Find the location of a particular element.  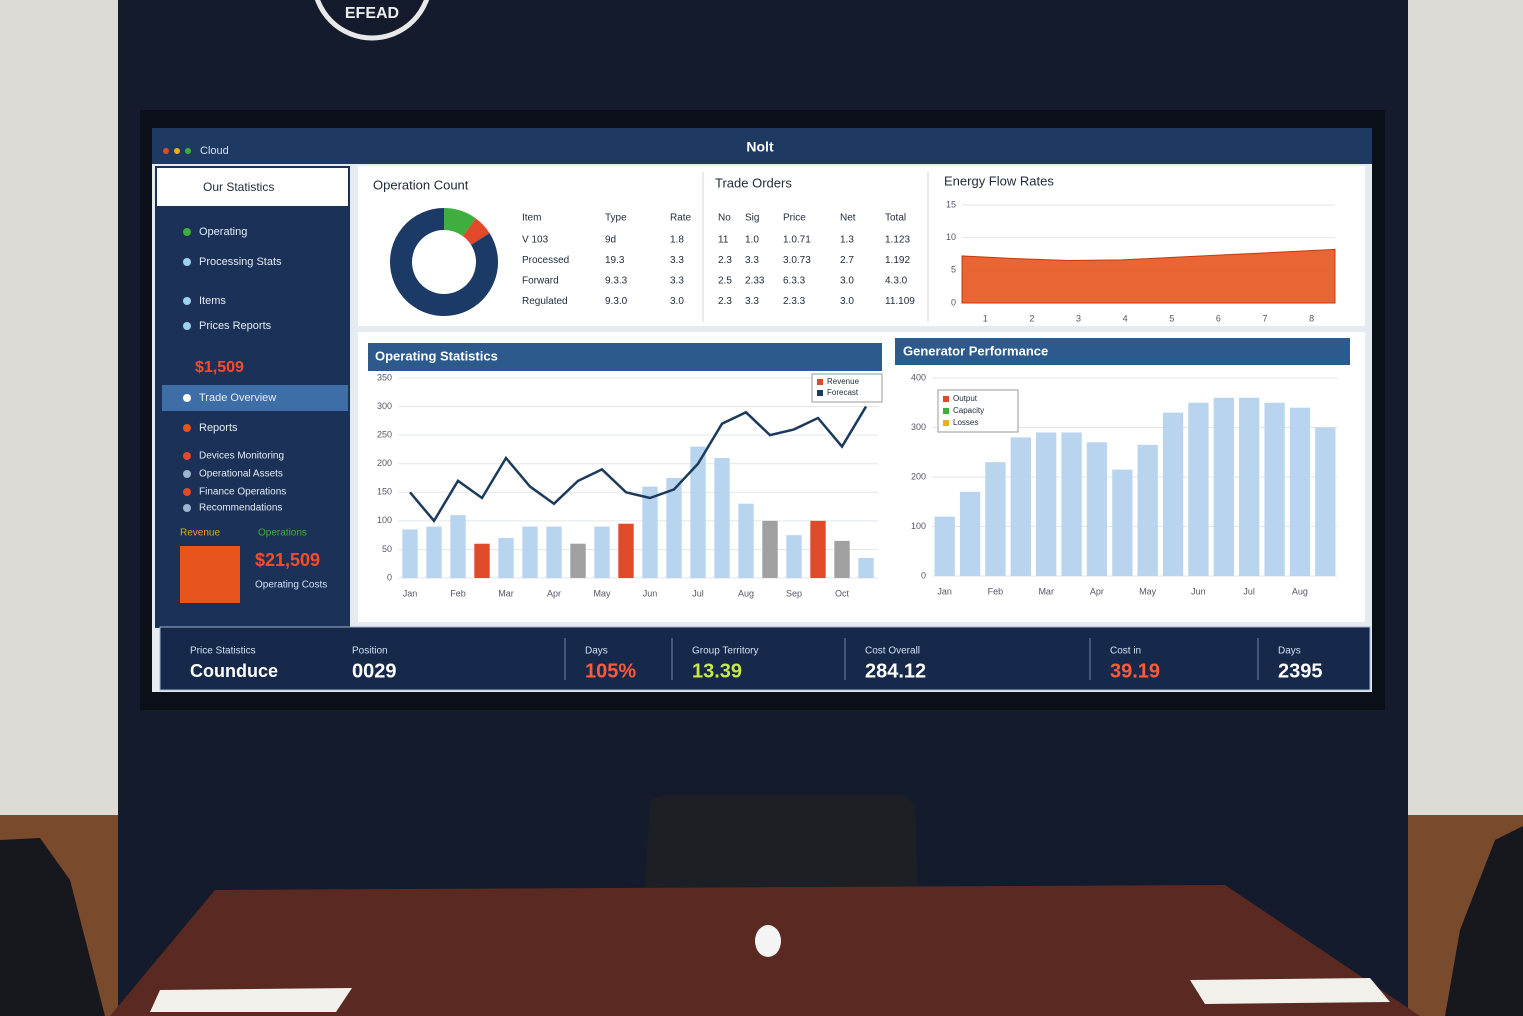

sidebar-header is located at coordinates (252, 187).